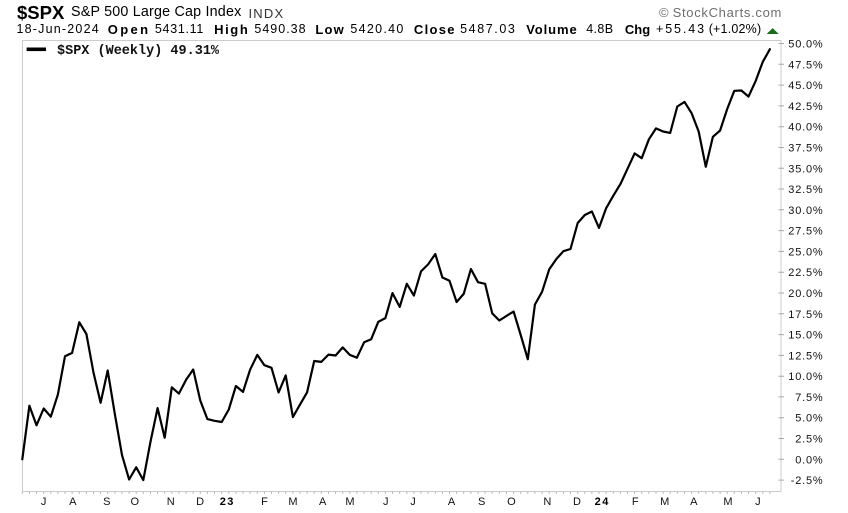  I want to click on svg-text: 27.5%, so click(805, 232).